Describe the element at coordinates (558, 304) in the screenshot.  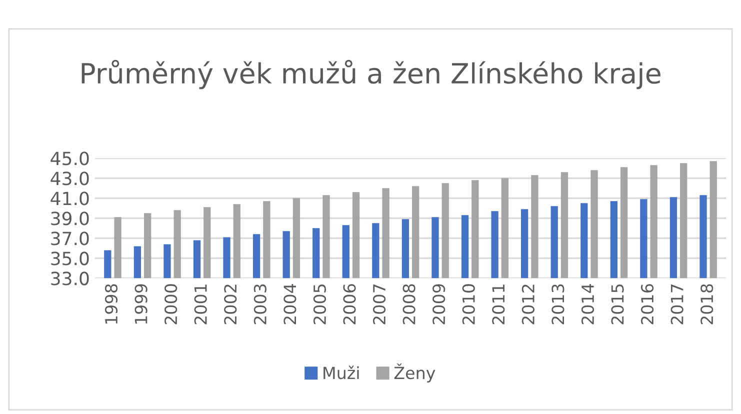
I see `x-tick-label: 2013` at that location.